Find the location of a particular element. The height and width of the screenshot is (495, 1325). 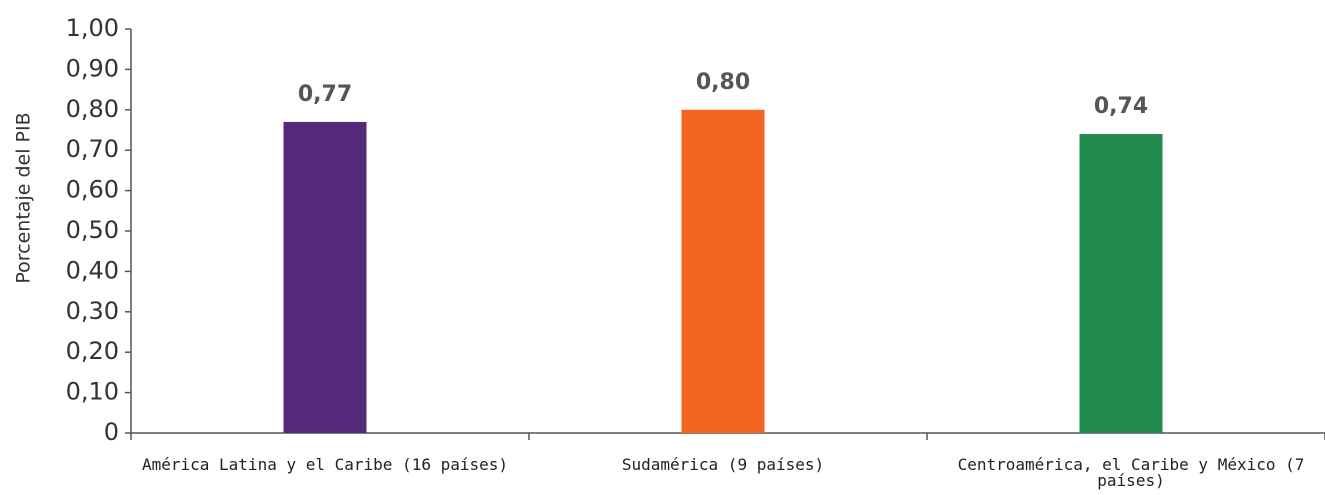

value-label: 0,74 is located at coordinates (1121, 106).